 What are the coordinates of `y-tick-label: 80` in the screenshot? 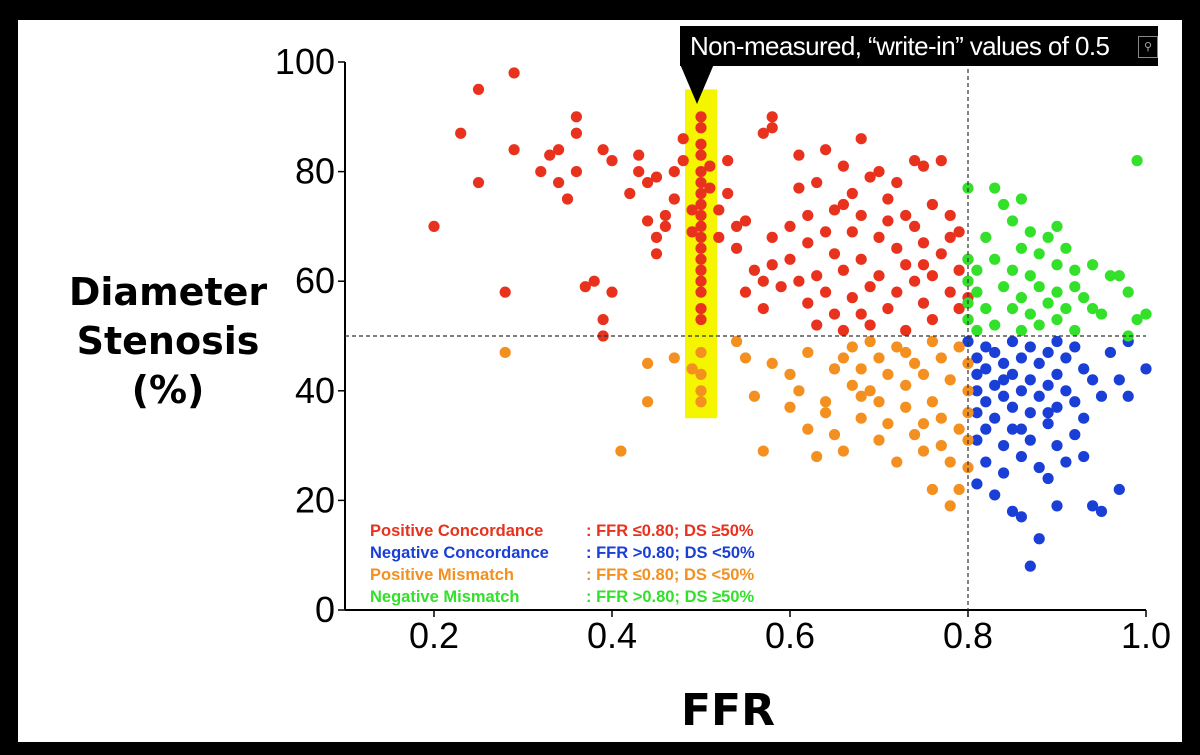 It's located at (315, 171).